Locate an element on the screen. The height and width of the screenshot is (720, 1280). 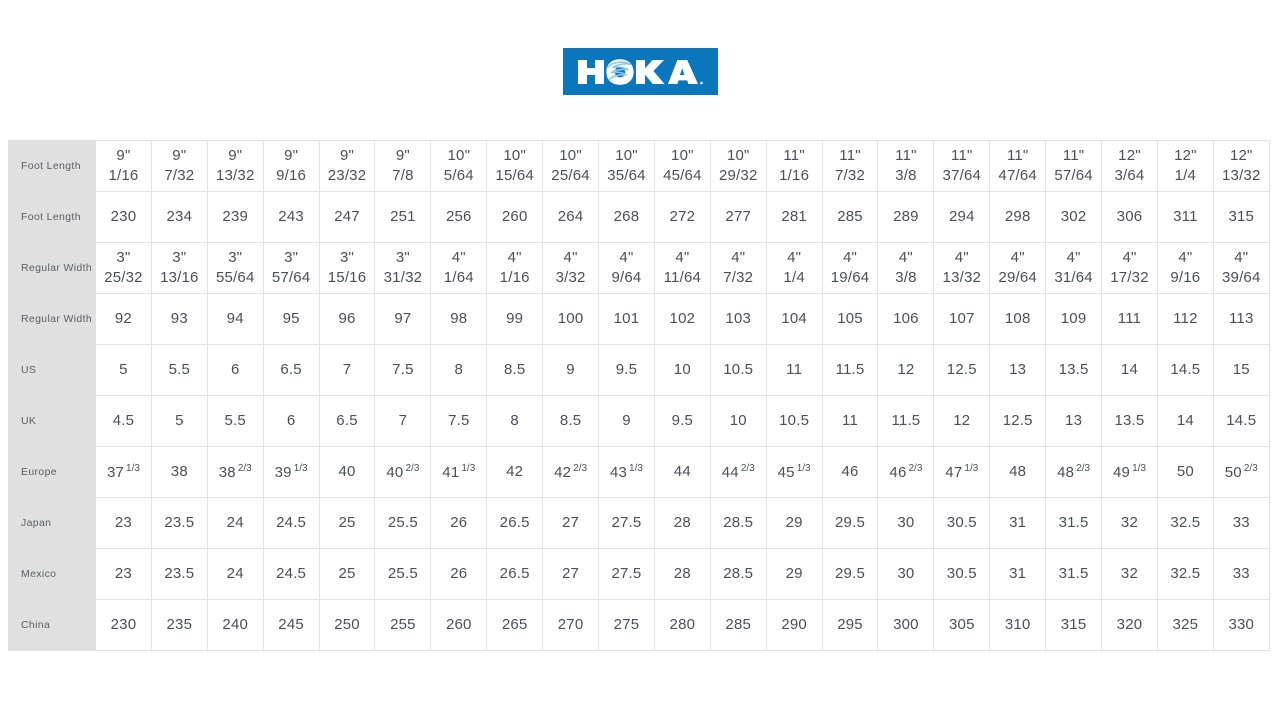
inch-whole: 3" is located at coordinates (347, 258).